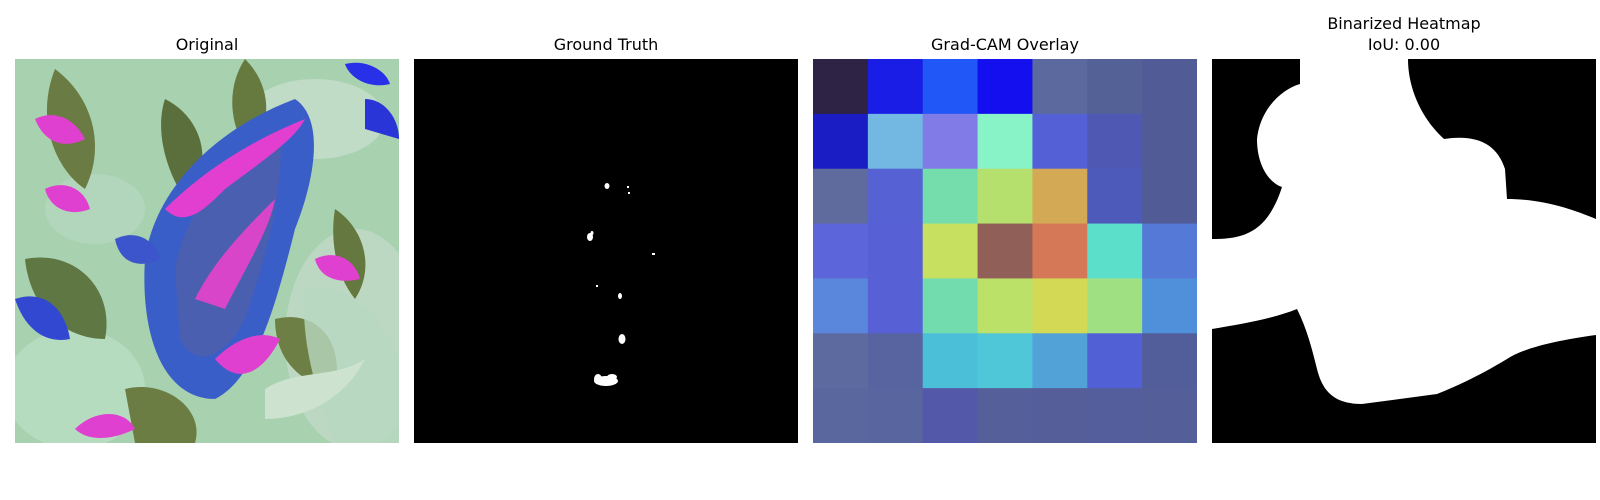  Describe the element at coordinates (606, 44) in the screenshot. I see `panel-title: Ground Truth` at that location.